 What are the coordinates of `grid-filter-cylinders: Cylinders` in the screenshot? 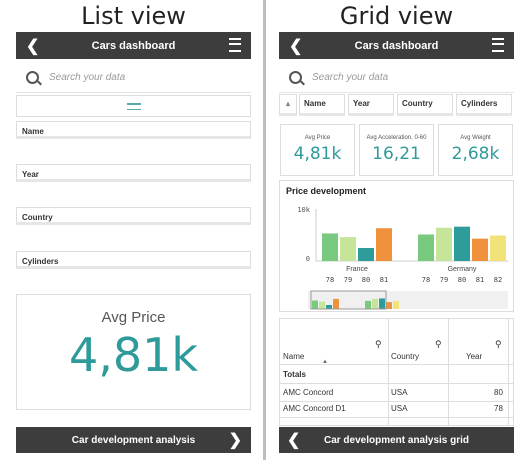 It's located at (484, 105).